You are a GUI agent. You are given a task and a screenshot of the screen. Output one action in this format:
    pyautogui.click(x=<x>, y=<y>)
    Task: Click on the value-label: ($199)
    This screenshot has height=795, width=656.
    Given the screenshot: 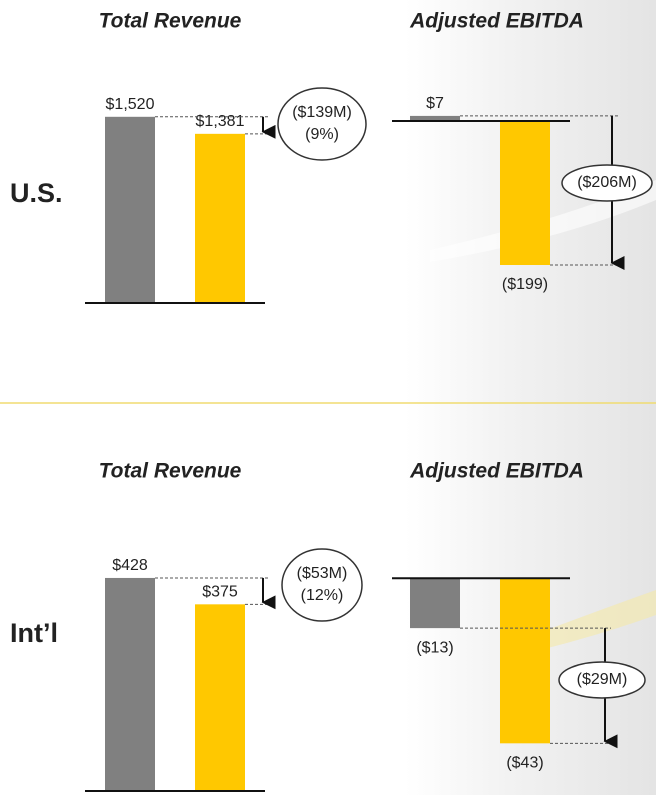 What is the action you would take?
    pyautogui.click(x=525, y=284)
    